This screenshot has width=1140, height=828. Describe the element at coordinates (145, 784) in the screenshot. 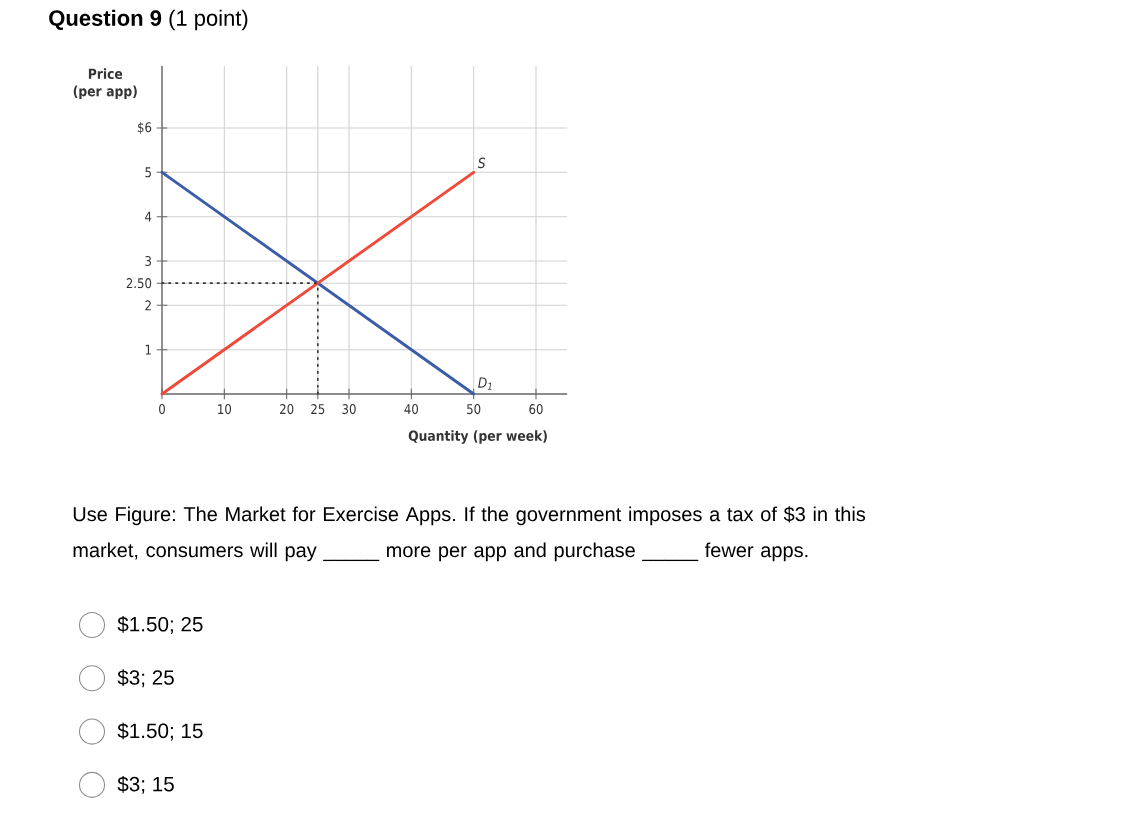

I see `text: $3; 15` at that location.